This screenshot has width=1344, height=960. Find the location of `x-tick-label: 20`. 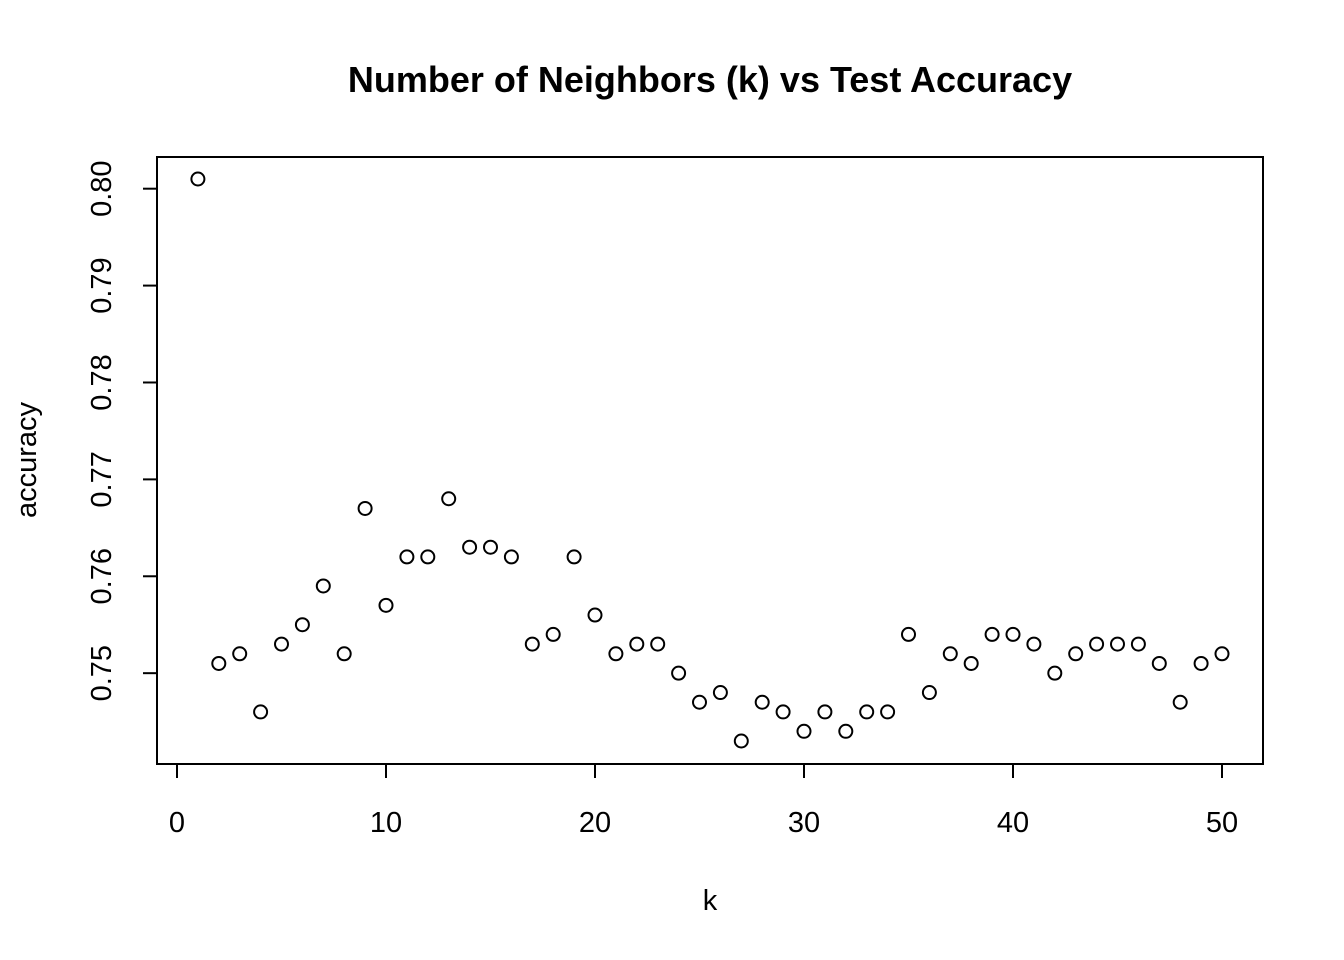

x-tick-label: 20 is located at coordinates (595, 823).